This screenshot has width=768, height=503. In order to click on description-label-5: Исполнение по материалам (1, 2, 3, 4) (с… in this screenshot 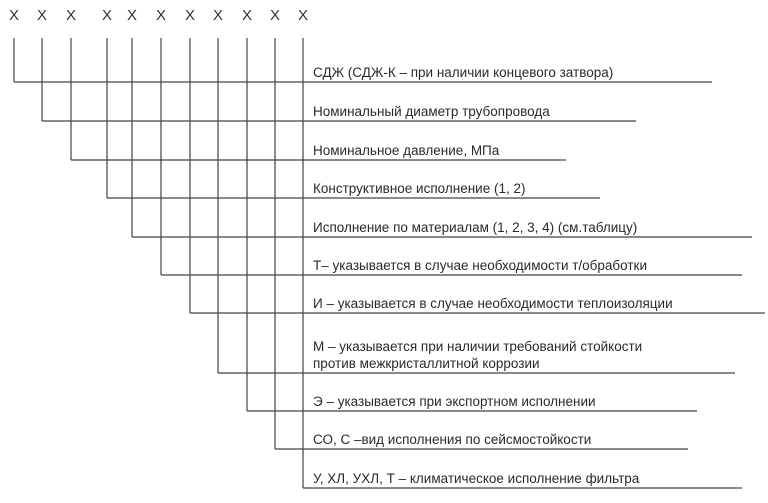, I will do `click(475, 227)`.